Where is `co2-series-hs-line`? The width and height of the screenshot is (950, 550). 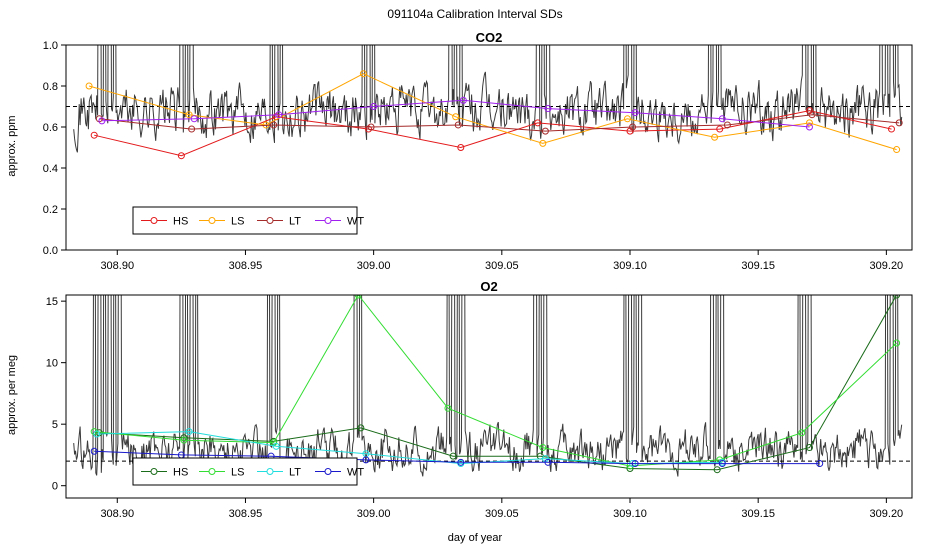 co2-series-hs-line is located at coordinates (493, 133).